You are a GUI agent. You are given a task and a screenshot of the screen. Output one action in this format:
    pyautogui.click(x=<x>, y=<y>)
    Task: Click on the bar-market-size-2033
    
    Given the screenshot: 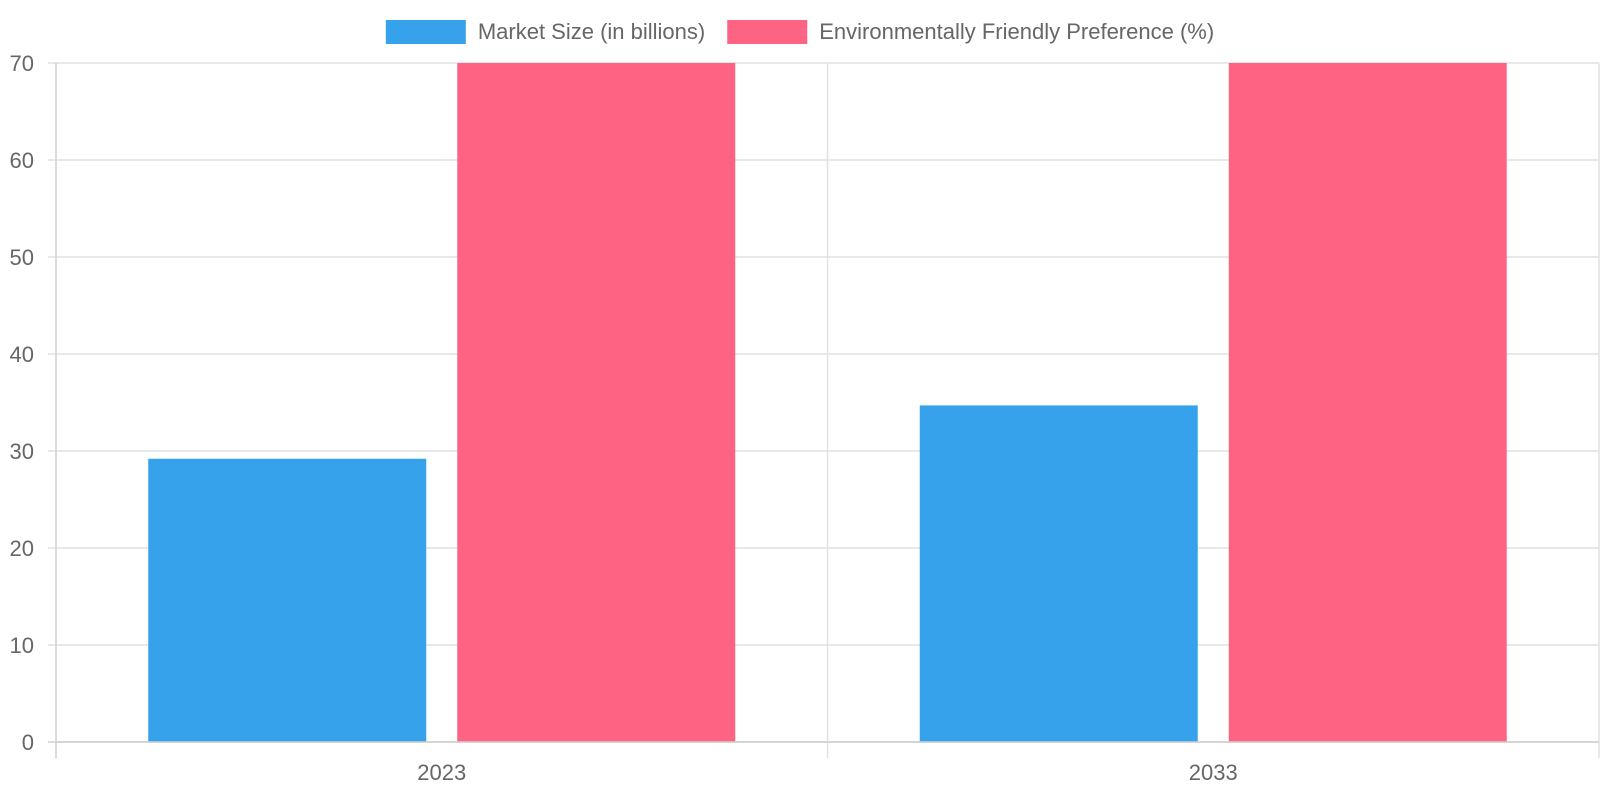 What is the action you would take?
    pyautogui.click(x=1058, y=573)
    